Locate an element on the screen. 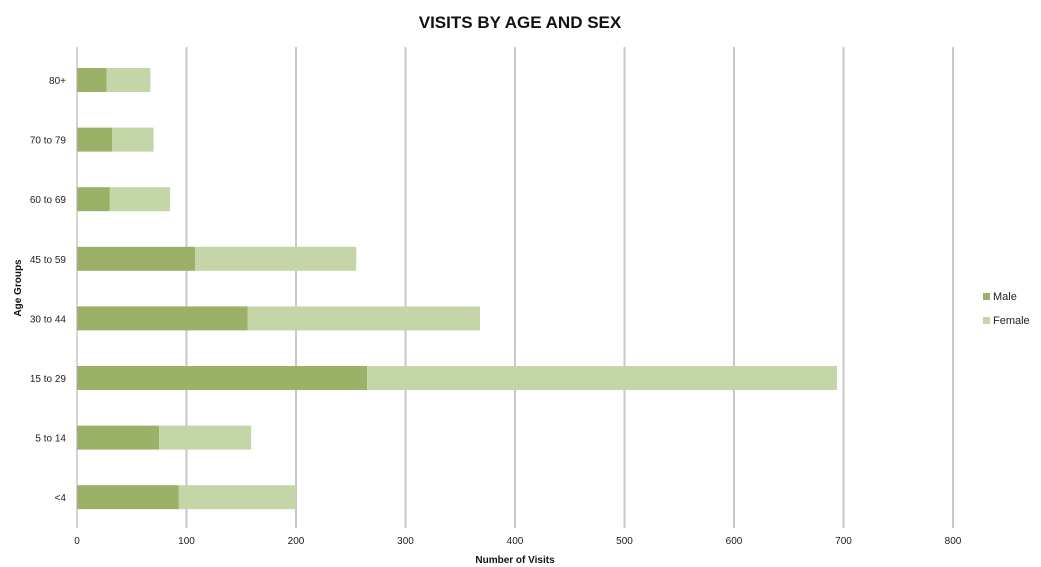 The image size is (1041, 567). x-tick-label: 0 is located at coordinates (77, 541).